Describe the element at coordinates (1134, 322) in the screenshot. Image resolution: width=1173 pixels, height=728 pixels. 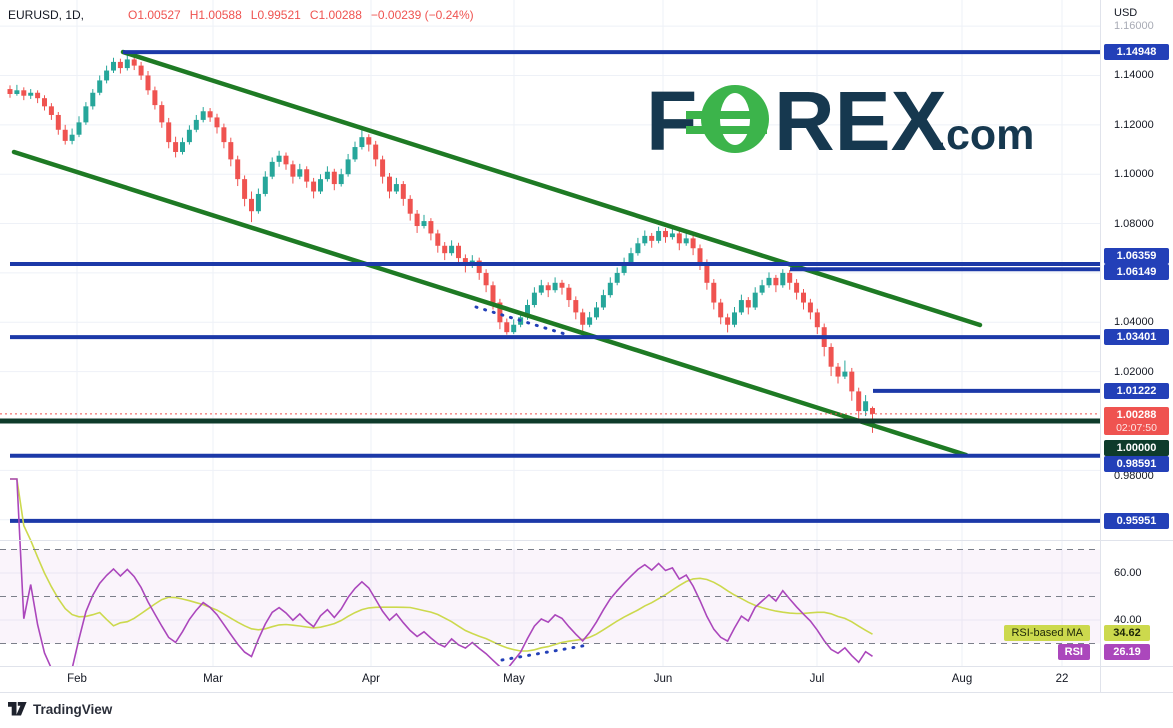
I see `price-tick-label: 1.04000` at that location.